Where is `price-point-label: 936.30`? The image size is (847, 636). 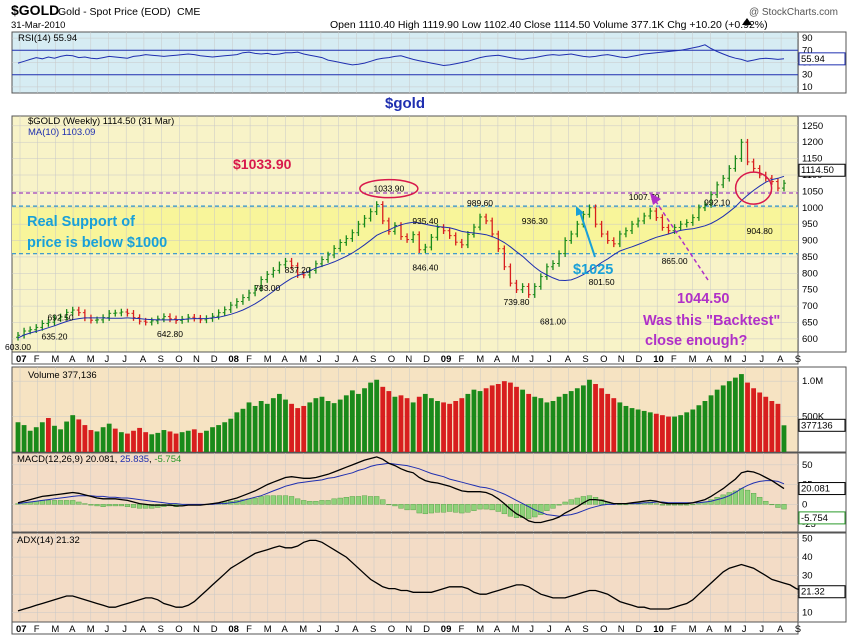
price-point-label: 936.30 is located at coordinates (535, 221).